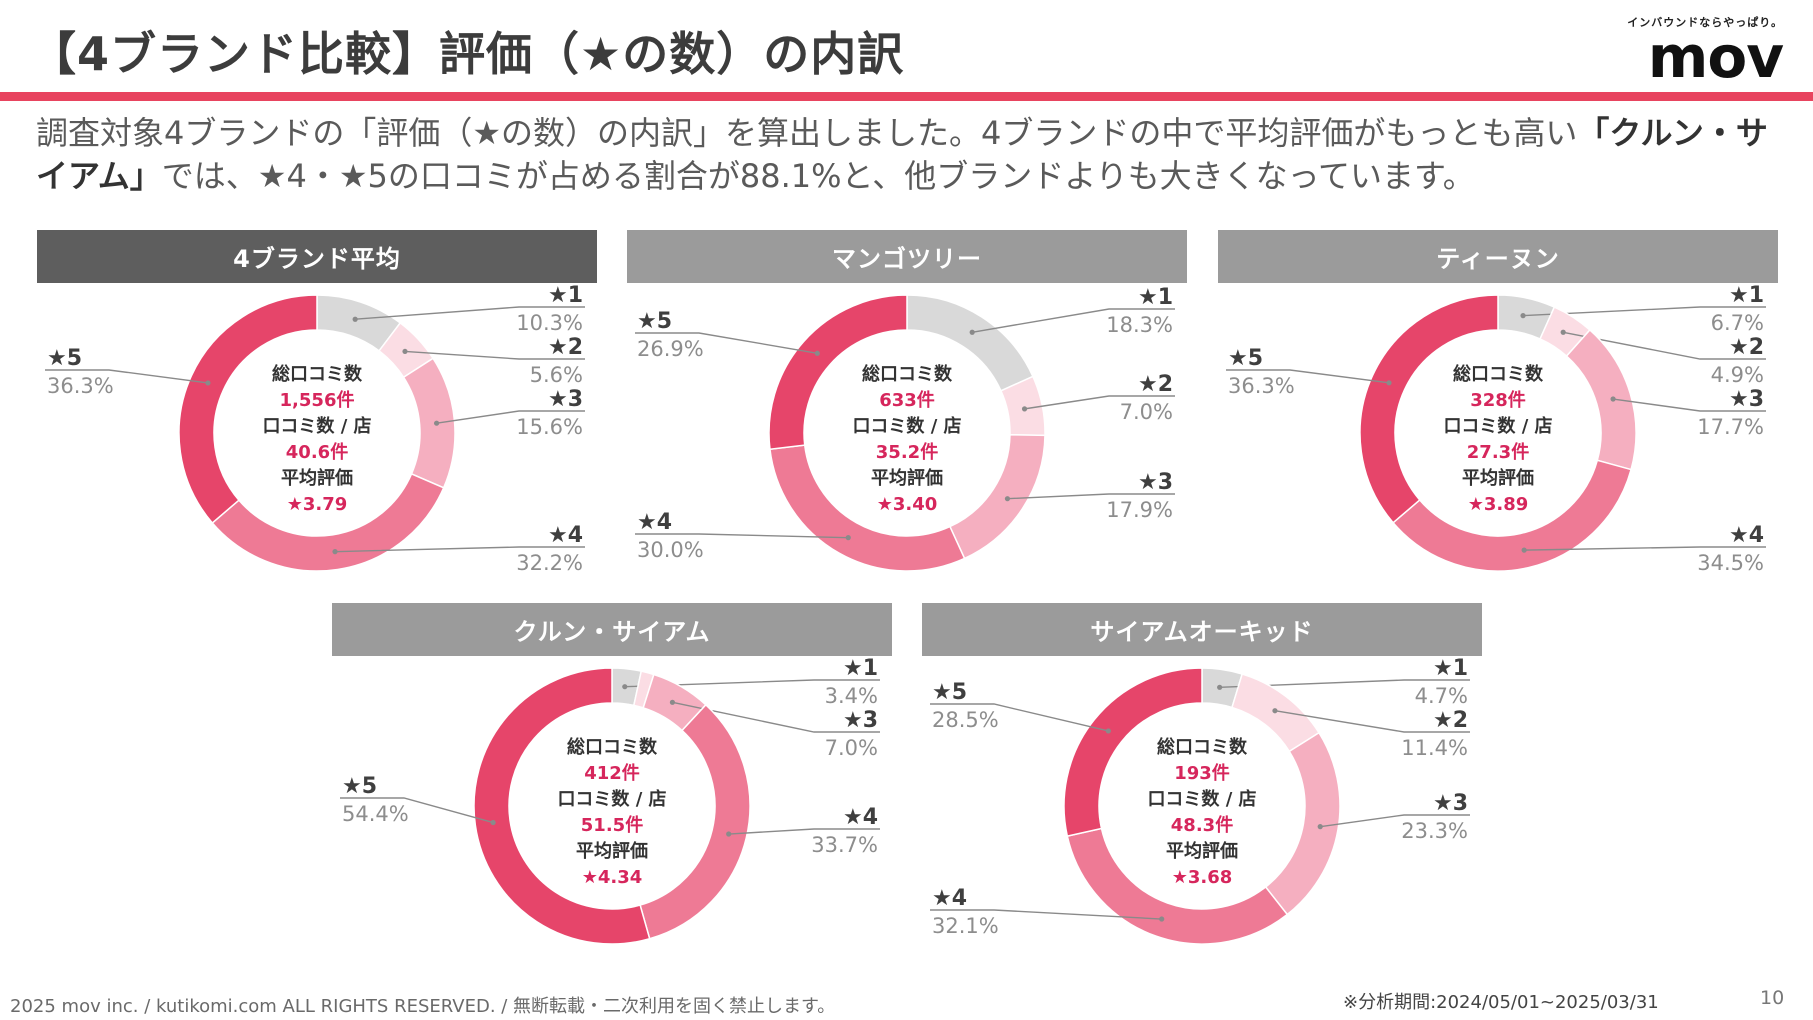  Describe the element at coordinates (907, 452) in the screenshot. I see `center-per-store-value: 35.2件` at that location.